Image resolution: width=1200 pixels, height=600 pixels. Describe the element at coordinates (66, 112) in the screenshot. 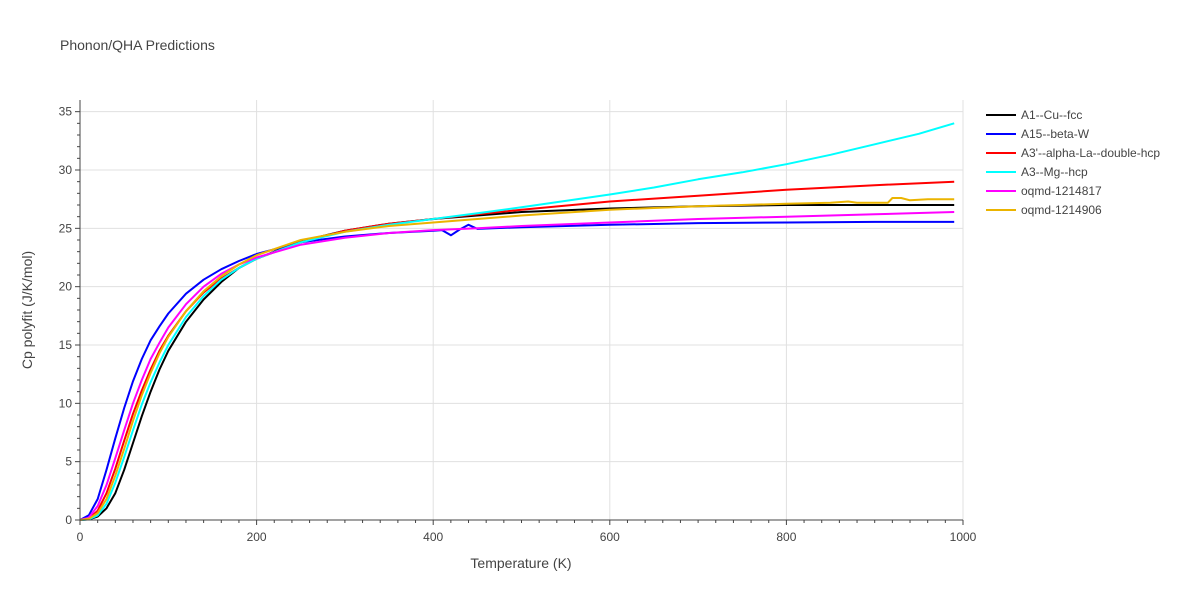

I see `y-tick-label: 35` at that location.